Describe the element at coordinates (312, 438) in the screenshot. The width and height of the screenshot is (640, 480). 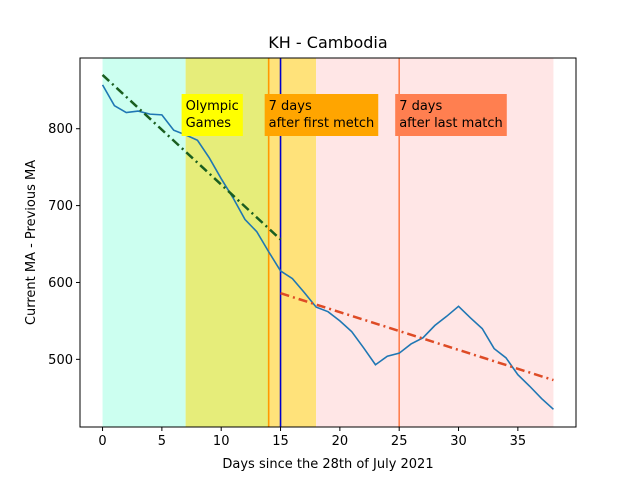
I see `x-axis-ticks: 0 5 10 15 20 25 30 35` at that location.